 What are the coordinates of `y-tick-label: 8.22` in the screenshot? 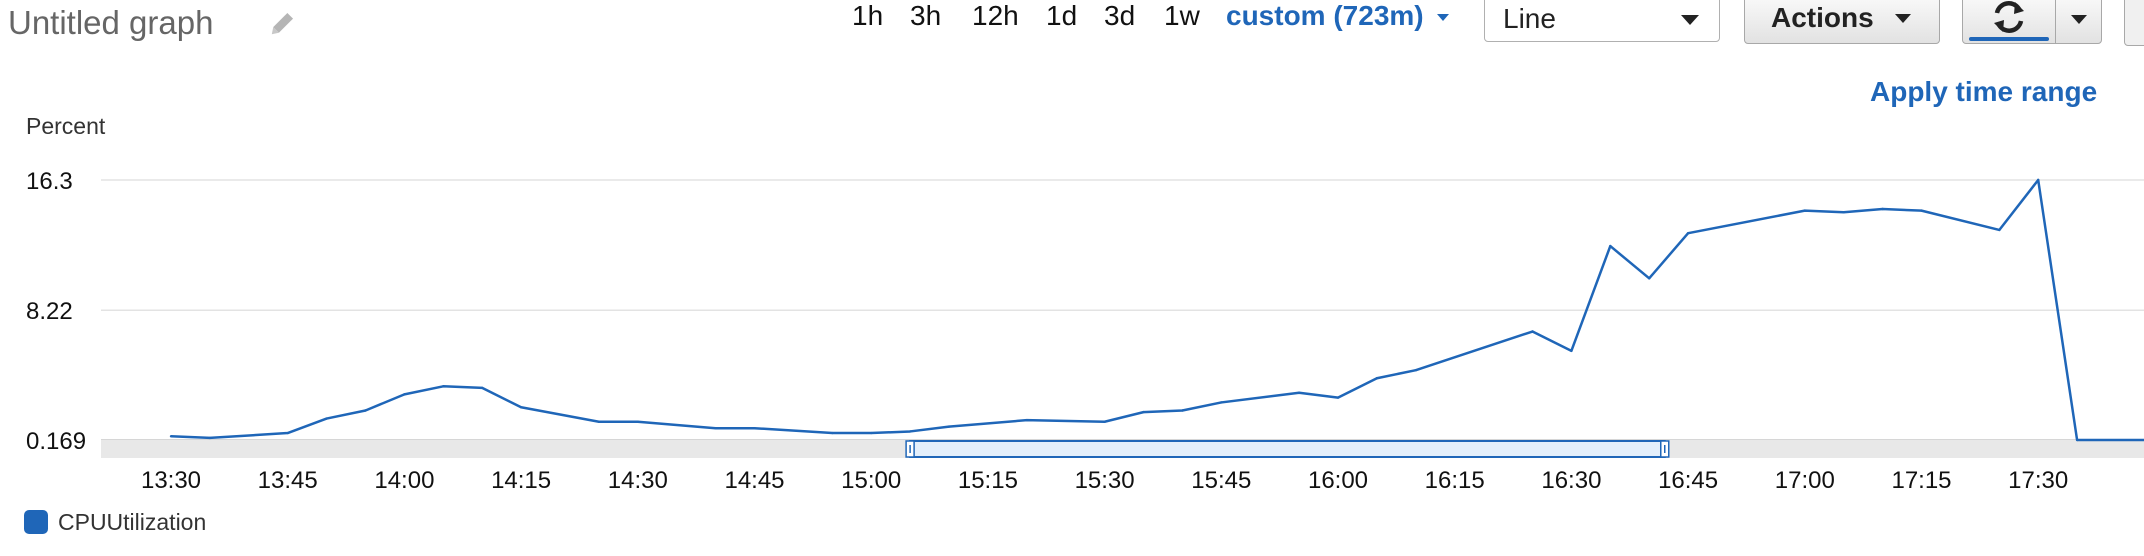 It's located at (49, 311).